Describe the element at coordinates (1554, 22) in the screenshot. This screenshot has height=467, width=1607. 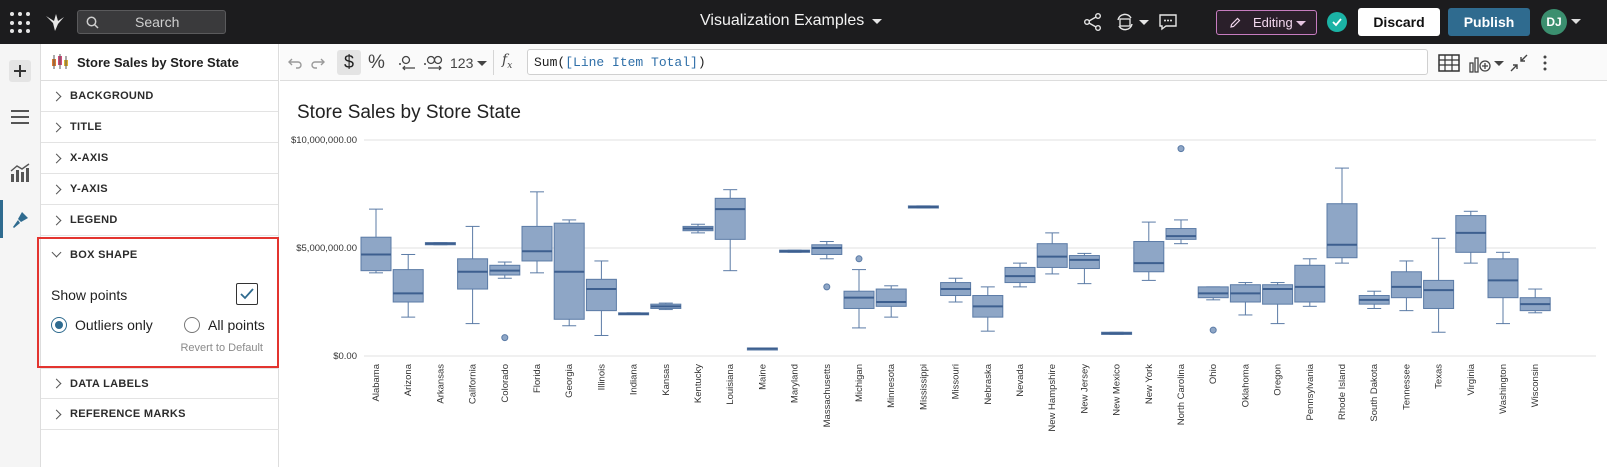
I see `avatar: DJ` at that location.